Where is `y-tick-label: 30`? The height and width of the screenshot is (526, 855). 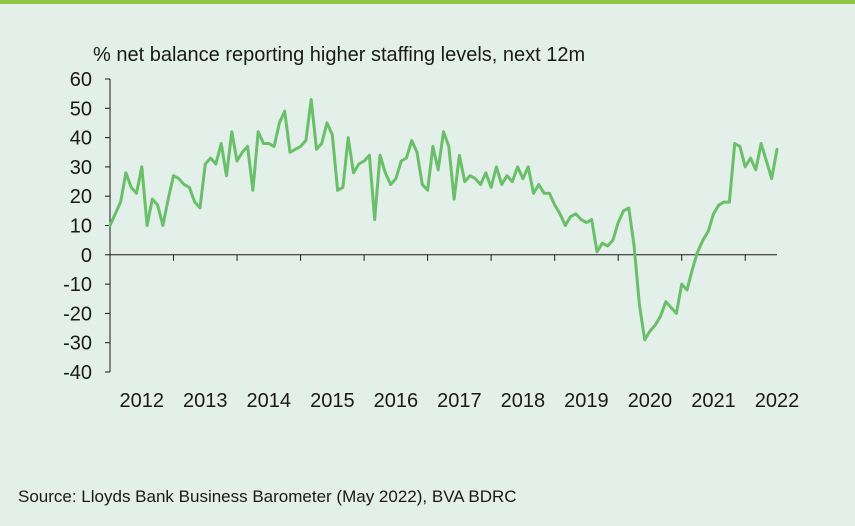
y-tick-label: 30 is located at coordinates (81, 168).